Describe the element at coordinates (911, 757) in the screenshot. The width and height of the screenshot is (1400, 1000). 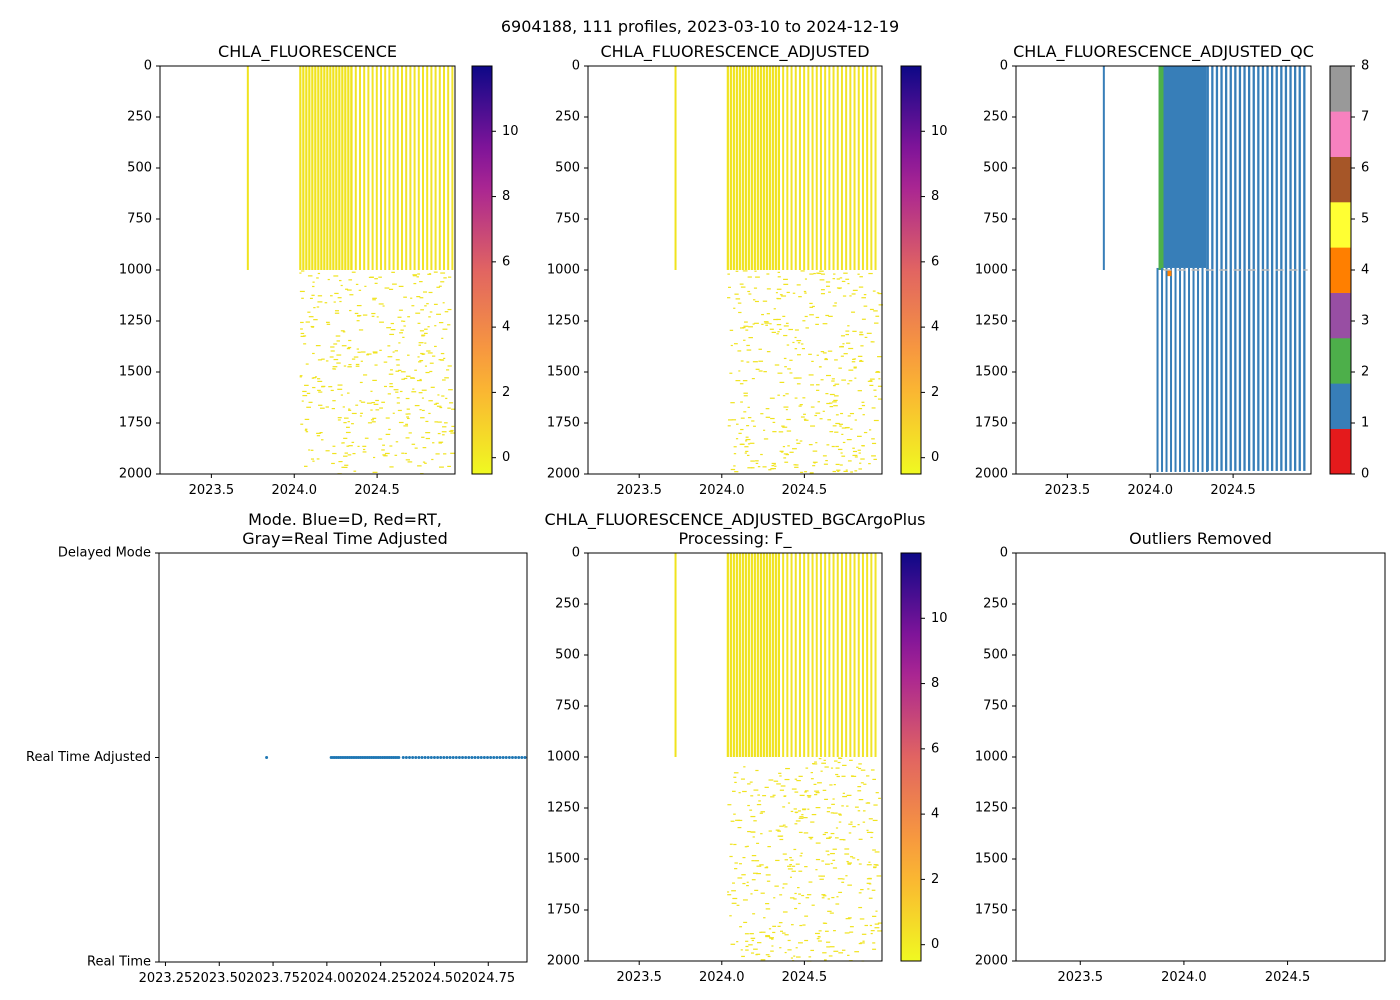
I see `colorbar` at that location.